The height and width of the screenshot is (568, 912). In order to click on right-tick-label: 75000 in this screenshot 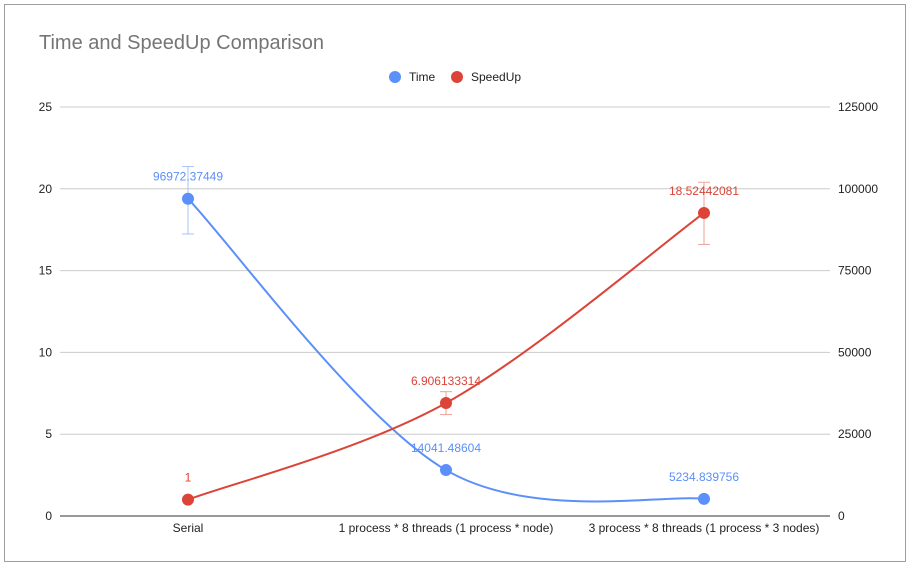, I will do `click(855, 271)`.